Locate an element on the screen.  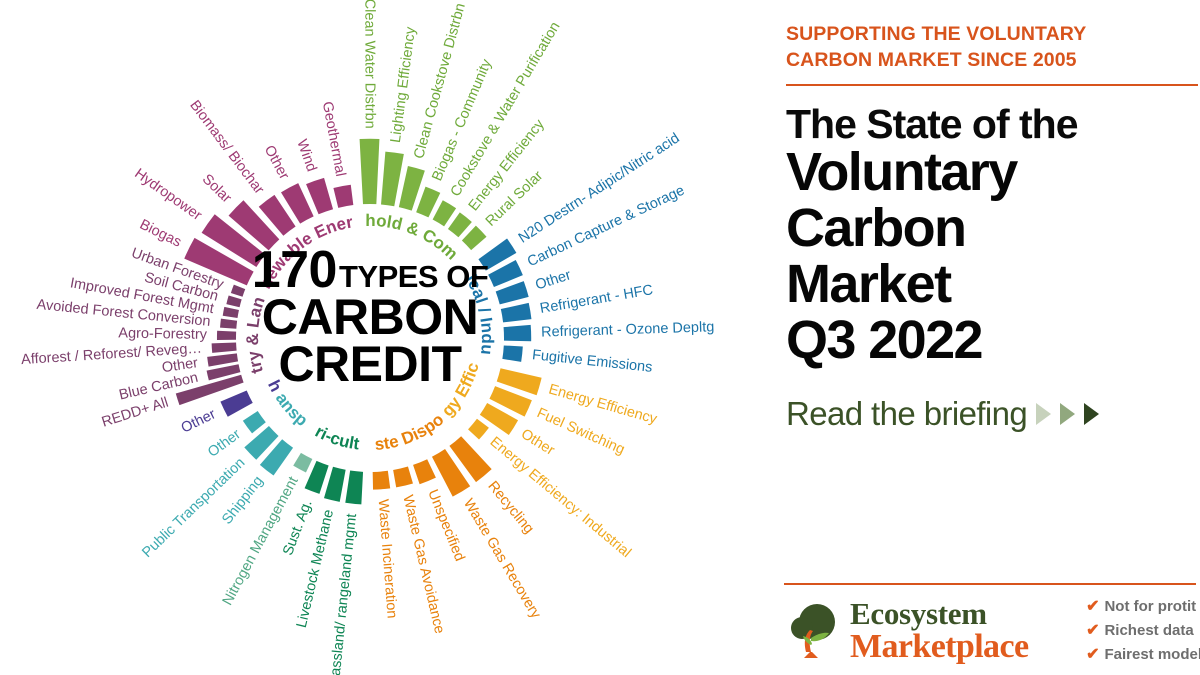
chart-bar-label: Grassland/ rangeland mgmt is located at coordinates (343, 594).